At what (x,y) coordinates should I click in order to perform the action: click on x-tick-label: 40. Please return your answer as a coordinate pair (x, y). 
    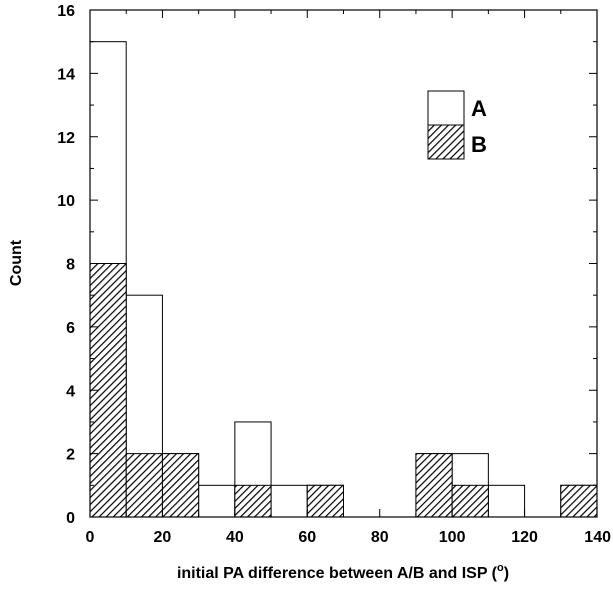
    Looking at the image, I should click on (235, 537).